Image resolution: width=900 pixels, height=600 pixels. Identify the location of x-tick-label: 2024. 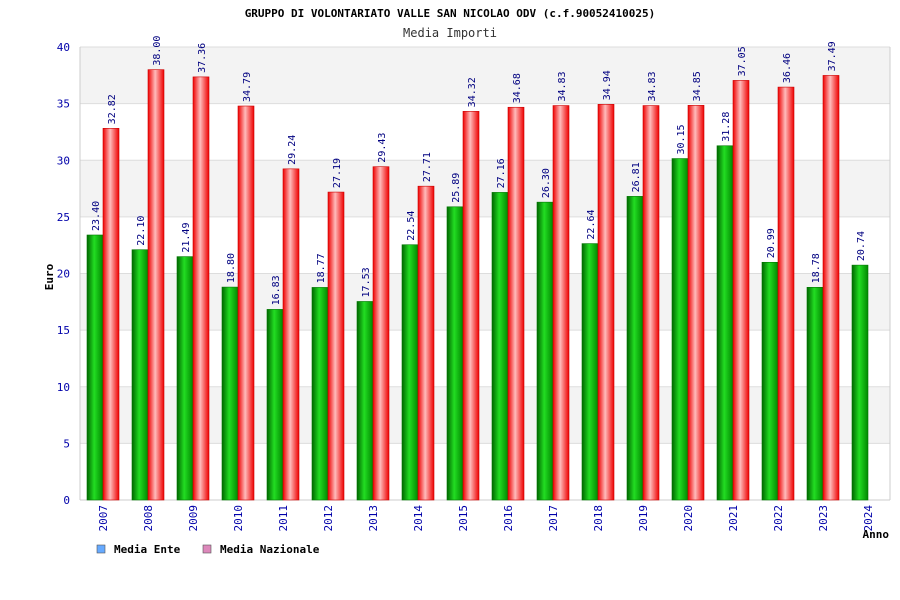
(868, 518).